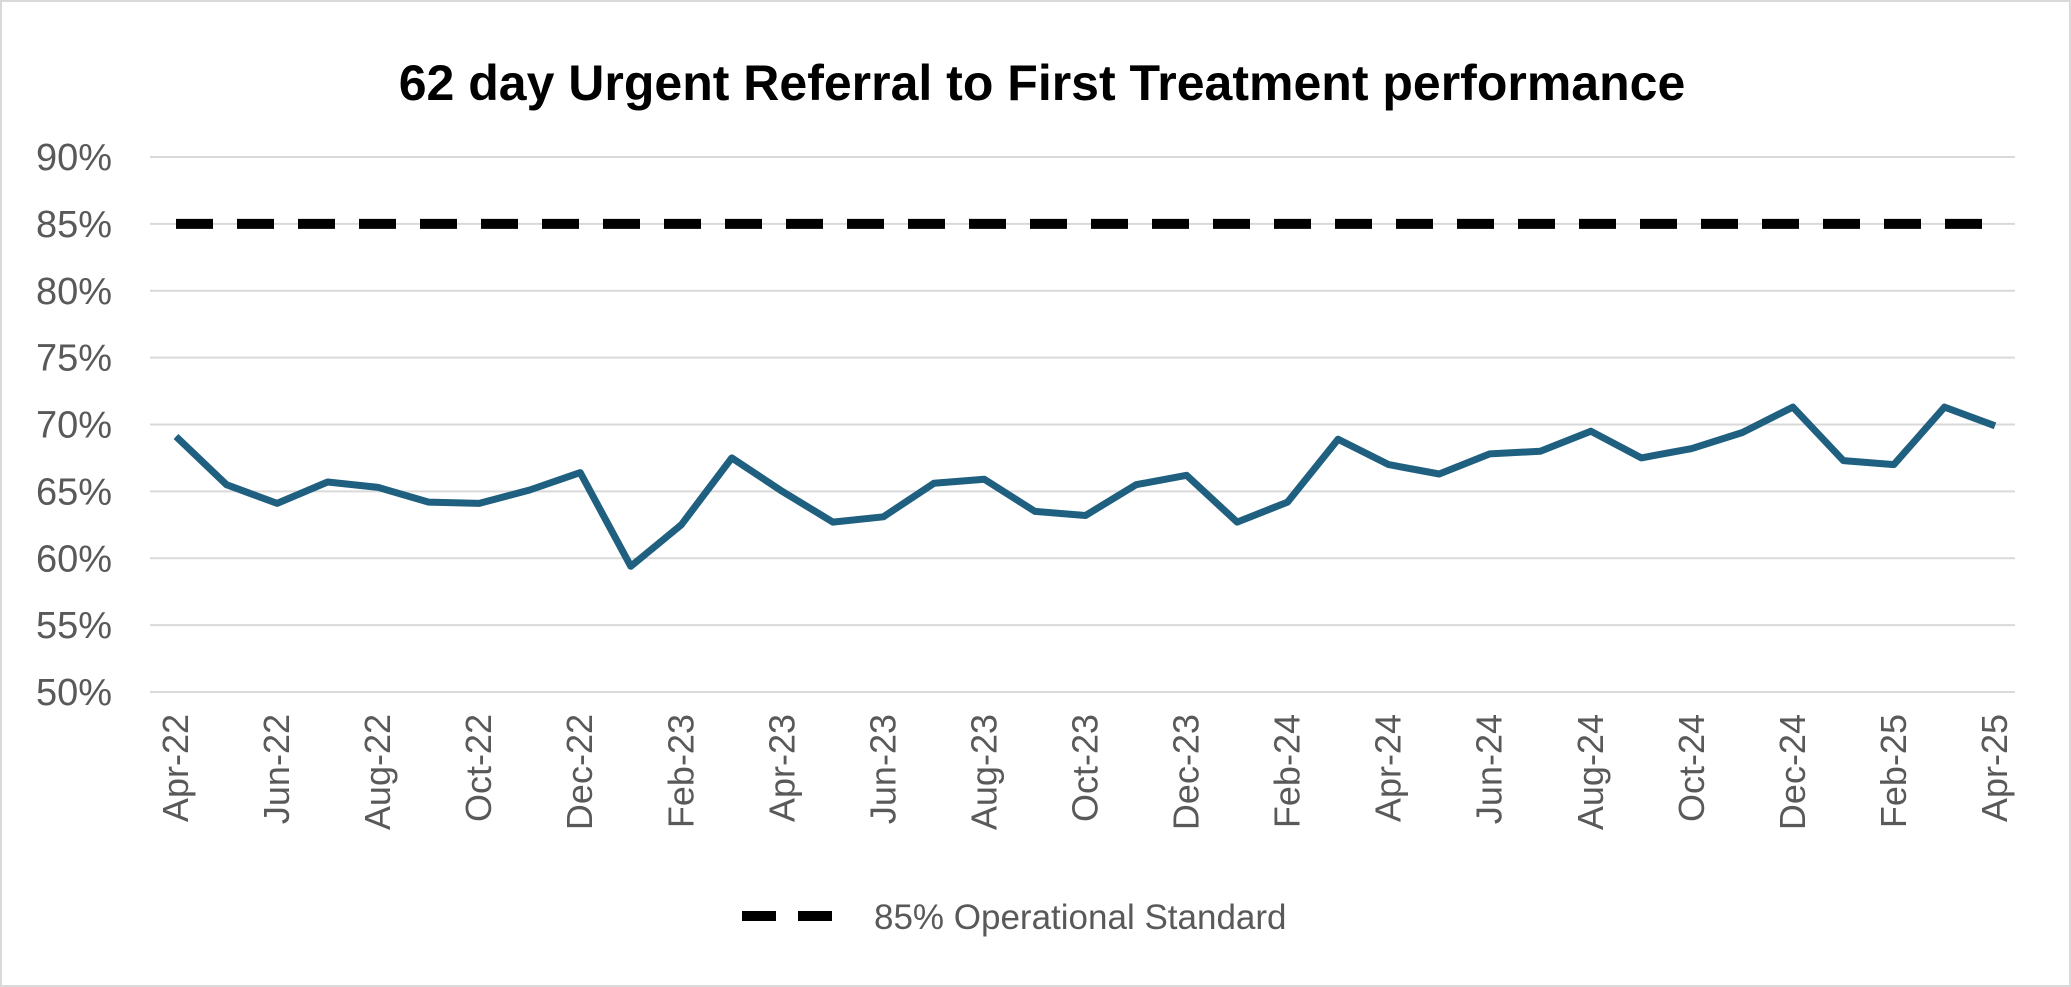  Describe the element at coordinates (1085, 486) in the screenshot. I see `series-line-performance` at that location.